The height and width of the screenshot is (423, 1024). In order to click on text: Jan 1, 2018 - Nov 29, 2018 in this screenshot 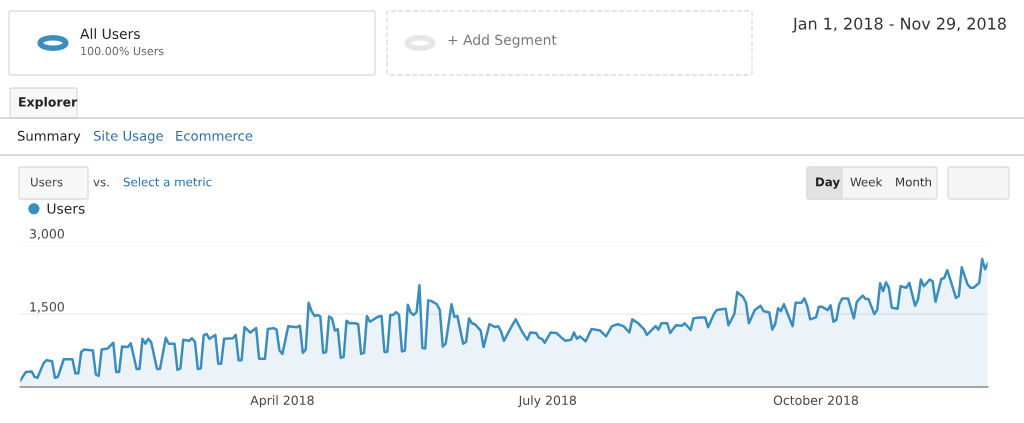, I will do `click(899, 25)`.